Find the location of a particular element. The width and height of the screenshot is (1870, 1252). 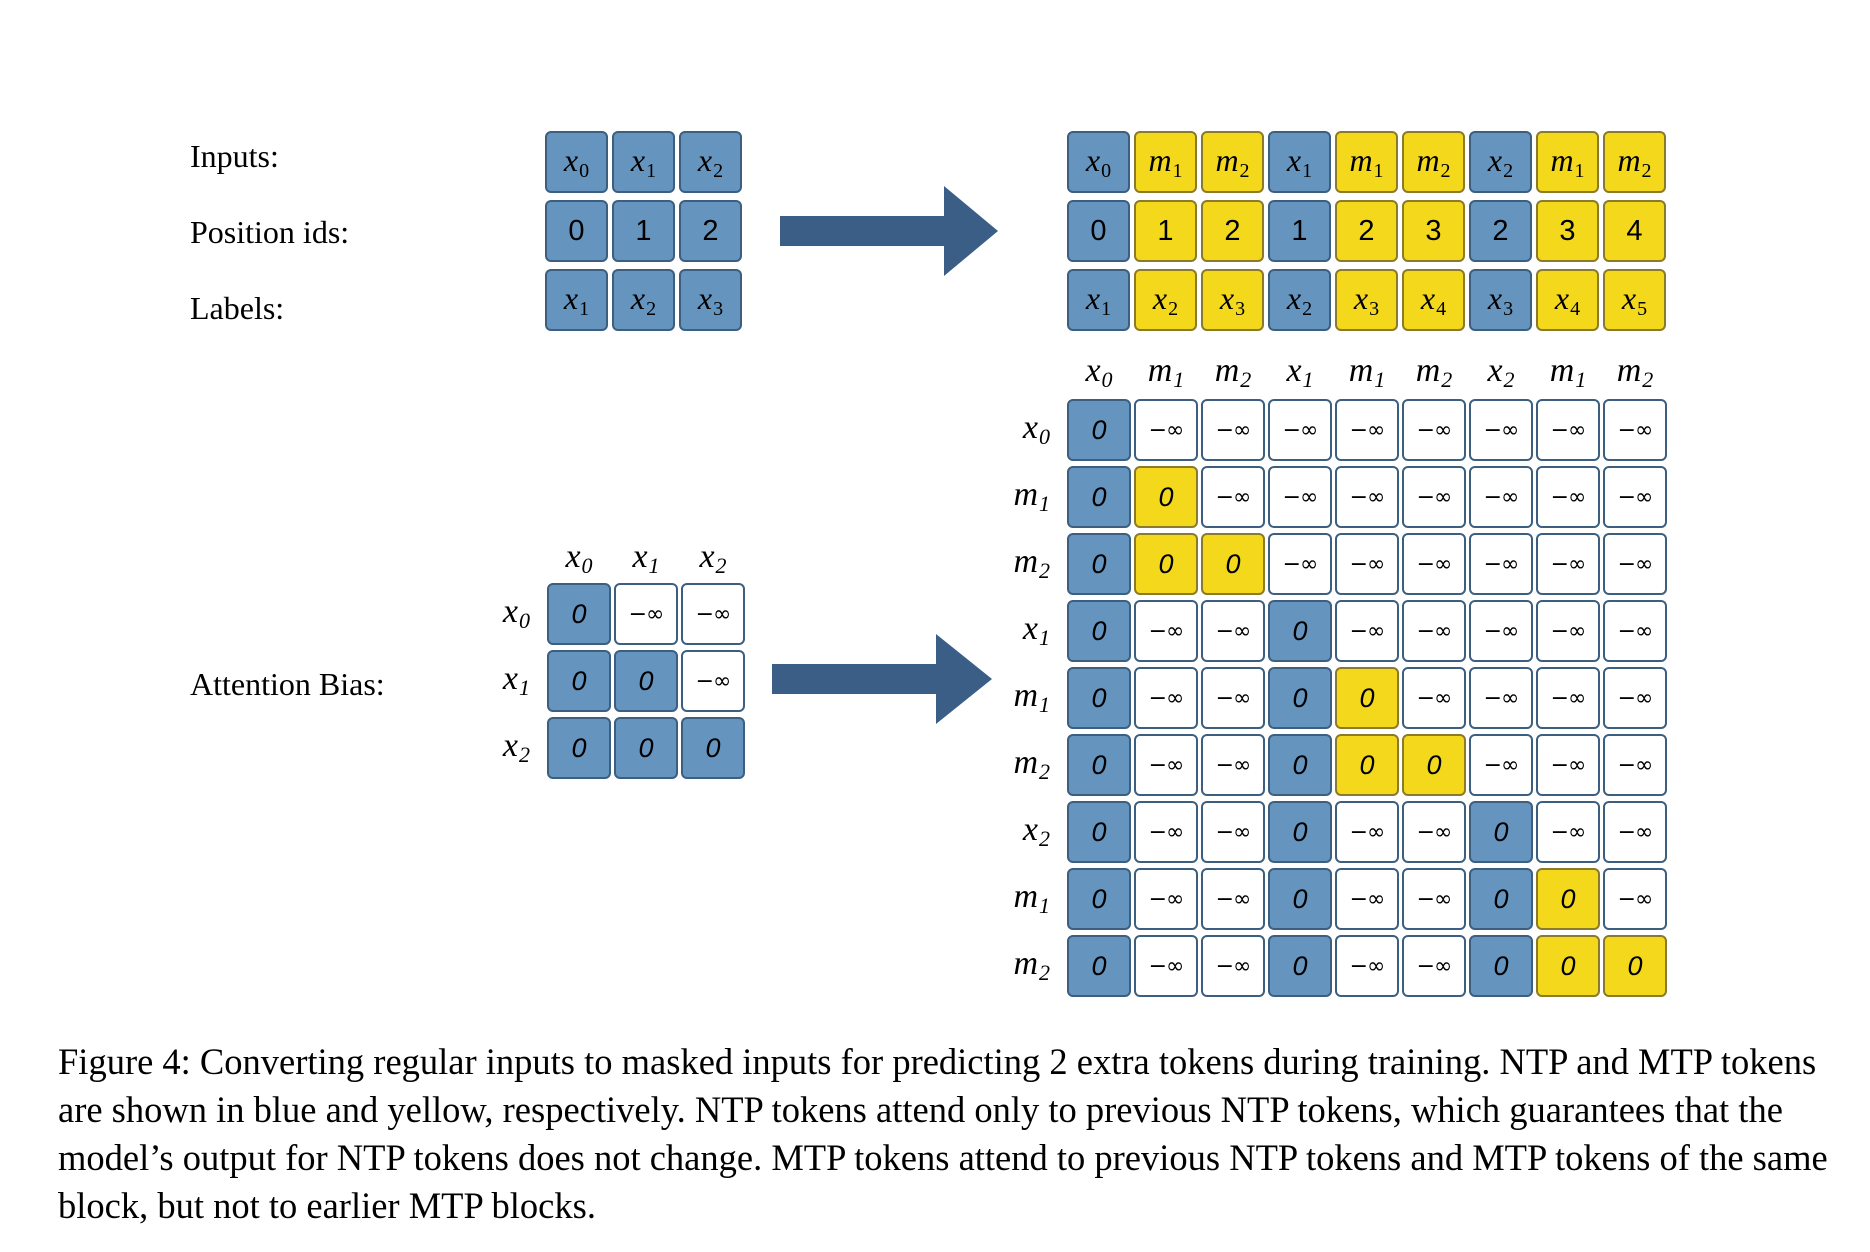

small-position_ids-cell: 2 is located at coordinates (710, 231).